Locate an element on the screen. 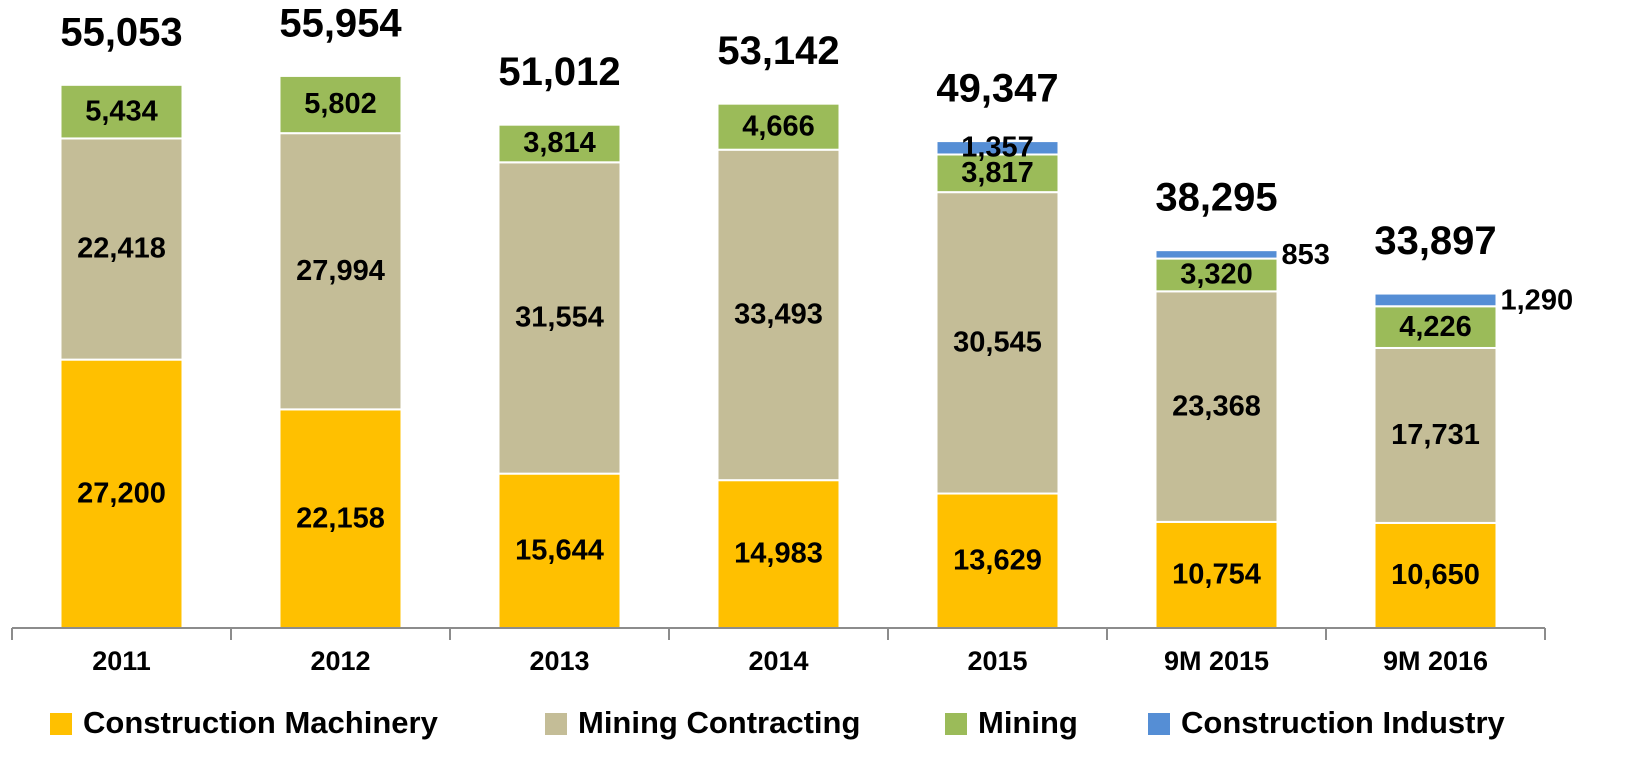  data-label: 27,994 is located at coordinates (340, 271).